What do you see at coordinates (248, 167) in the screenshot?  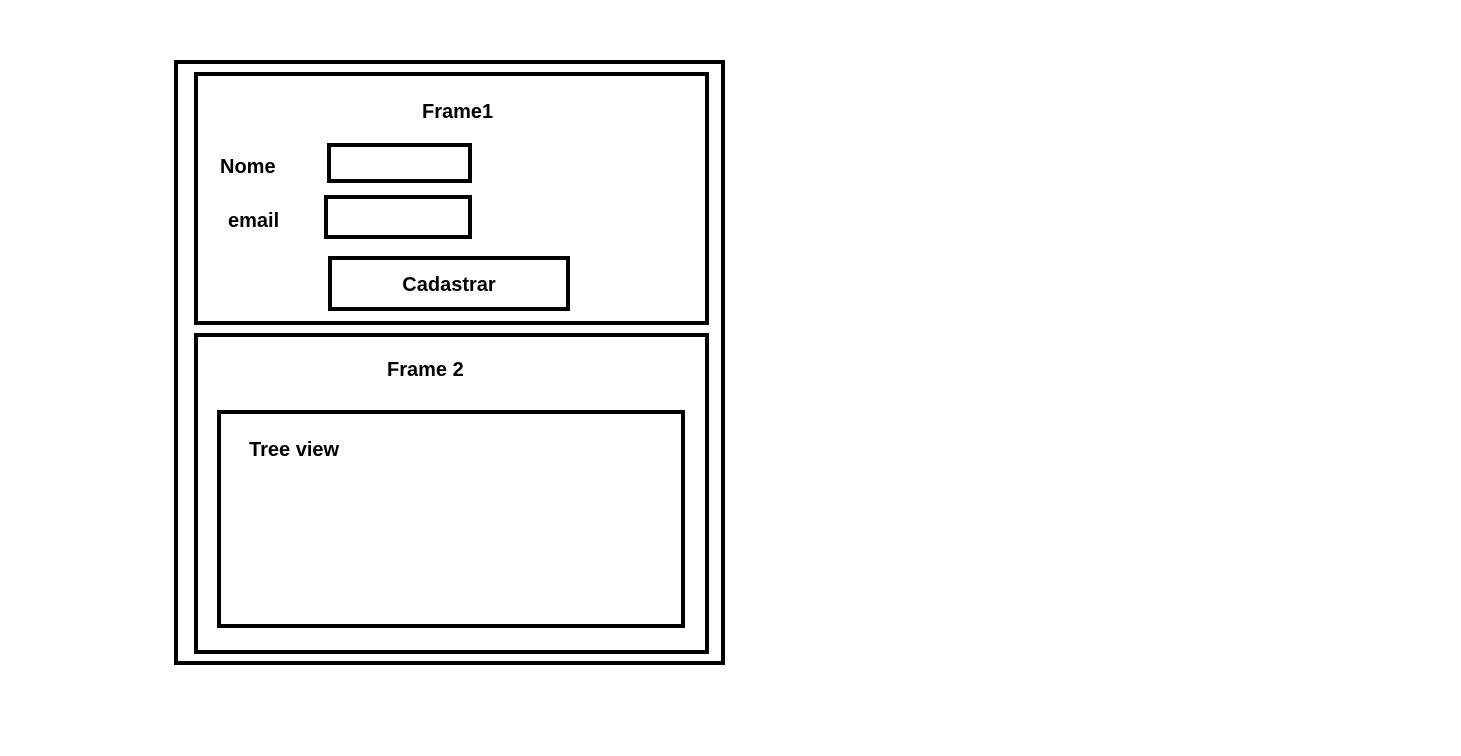 I see `nome-label: Nome` at bounding box center [248, 167].